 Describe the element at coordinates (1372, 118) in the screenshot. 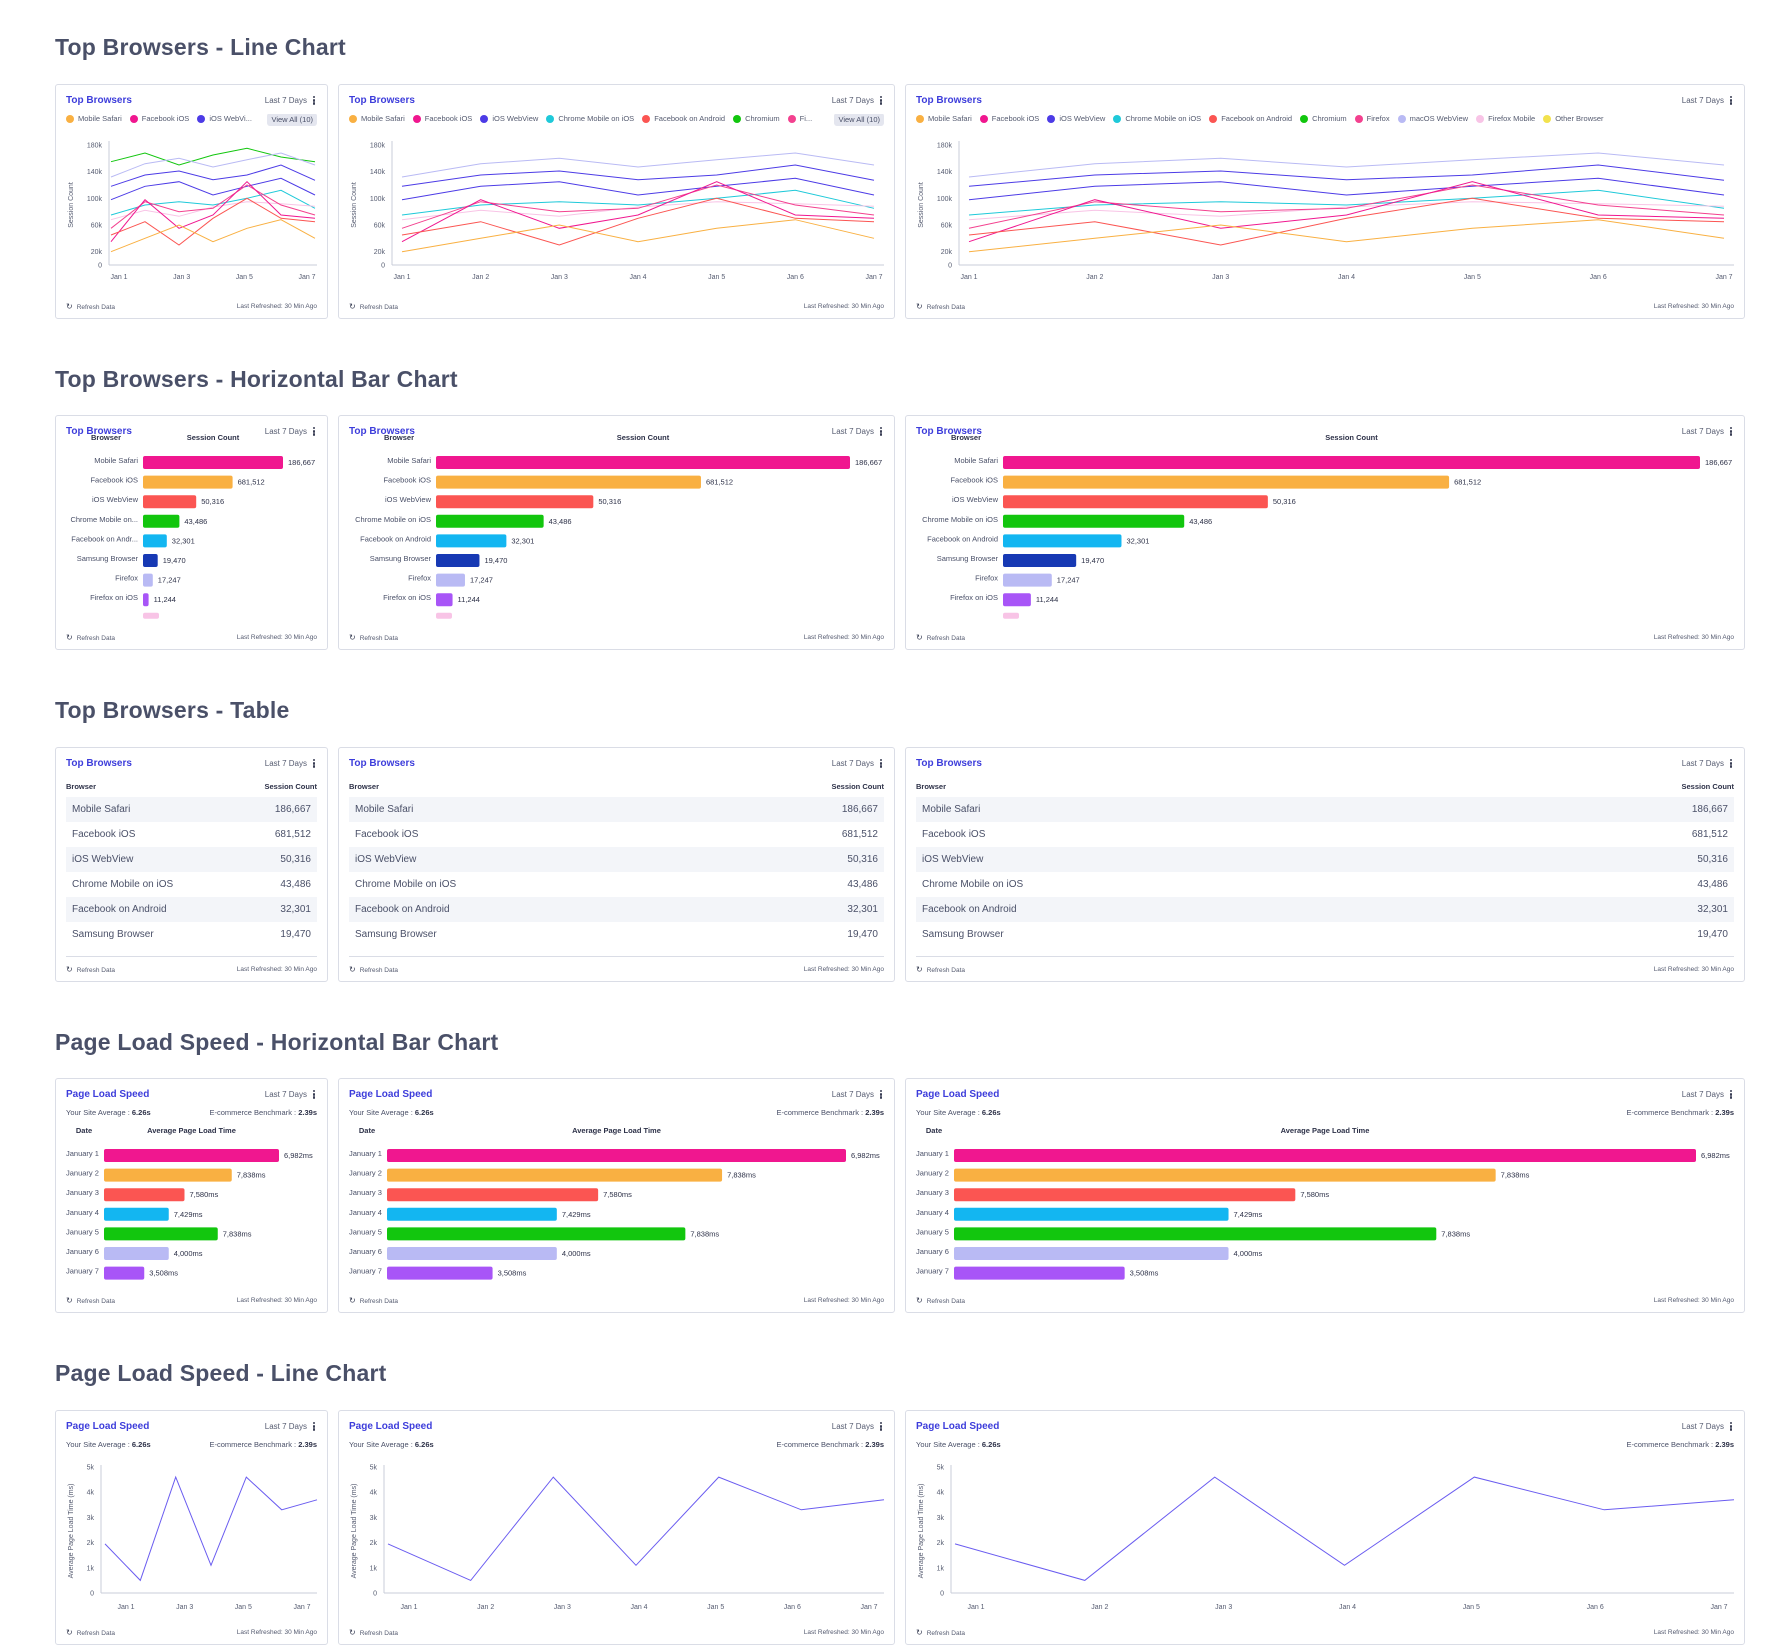

I see `legend-item: Firefox` at that location.